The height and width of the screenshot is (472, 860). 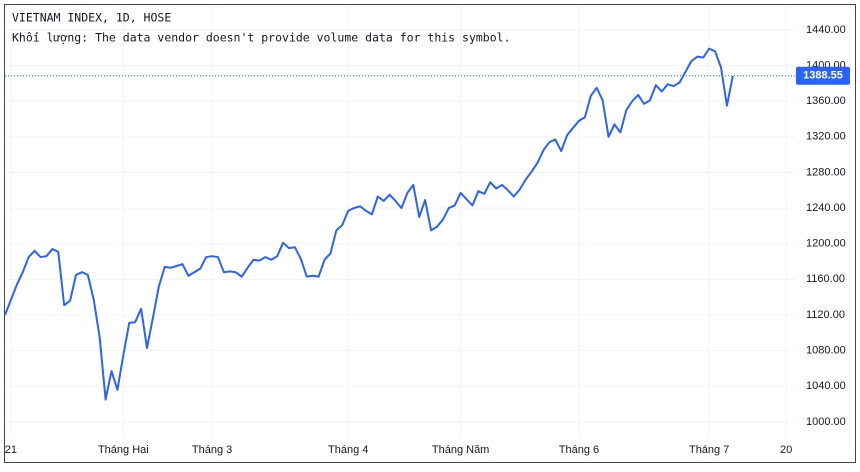 What do you see at coordinates (826, 351) in the screenshot?
I see `y-tick-label: 1080.00` at bounding box center [826, 351].